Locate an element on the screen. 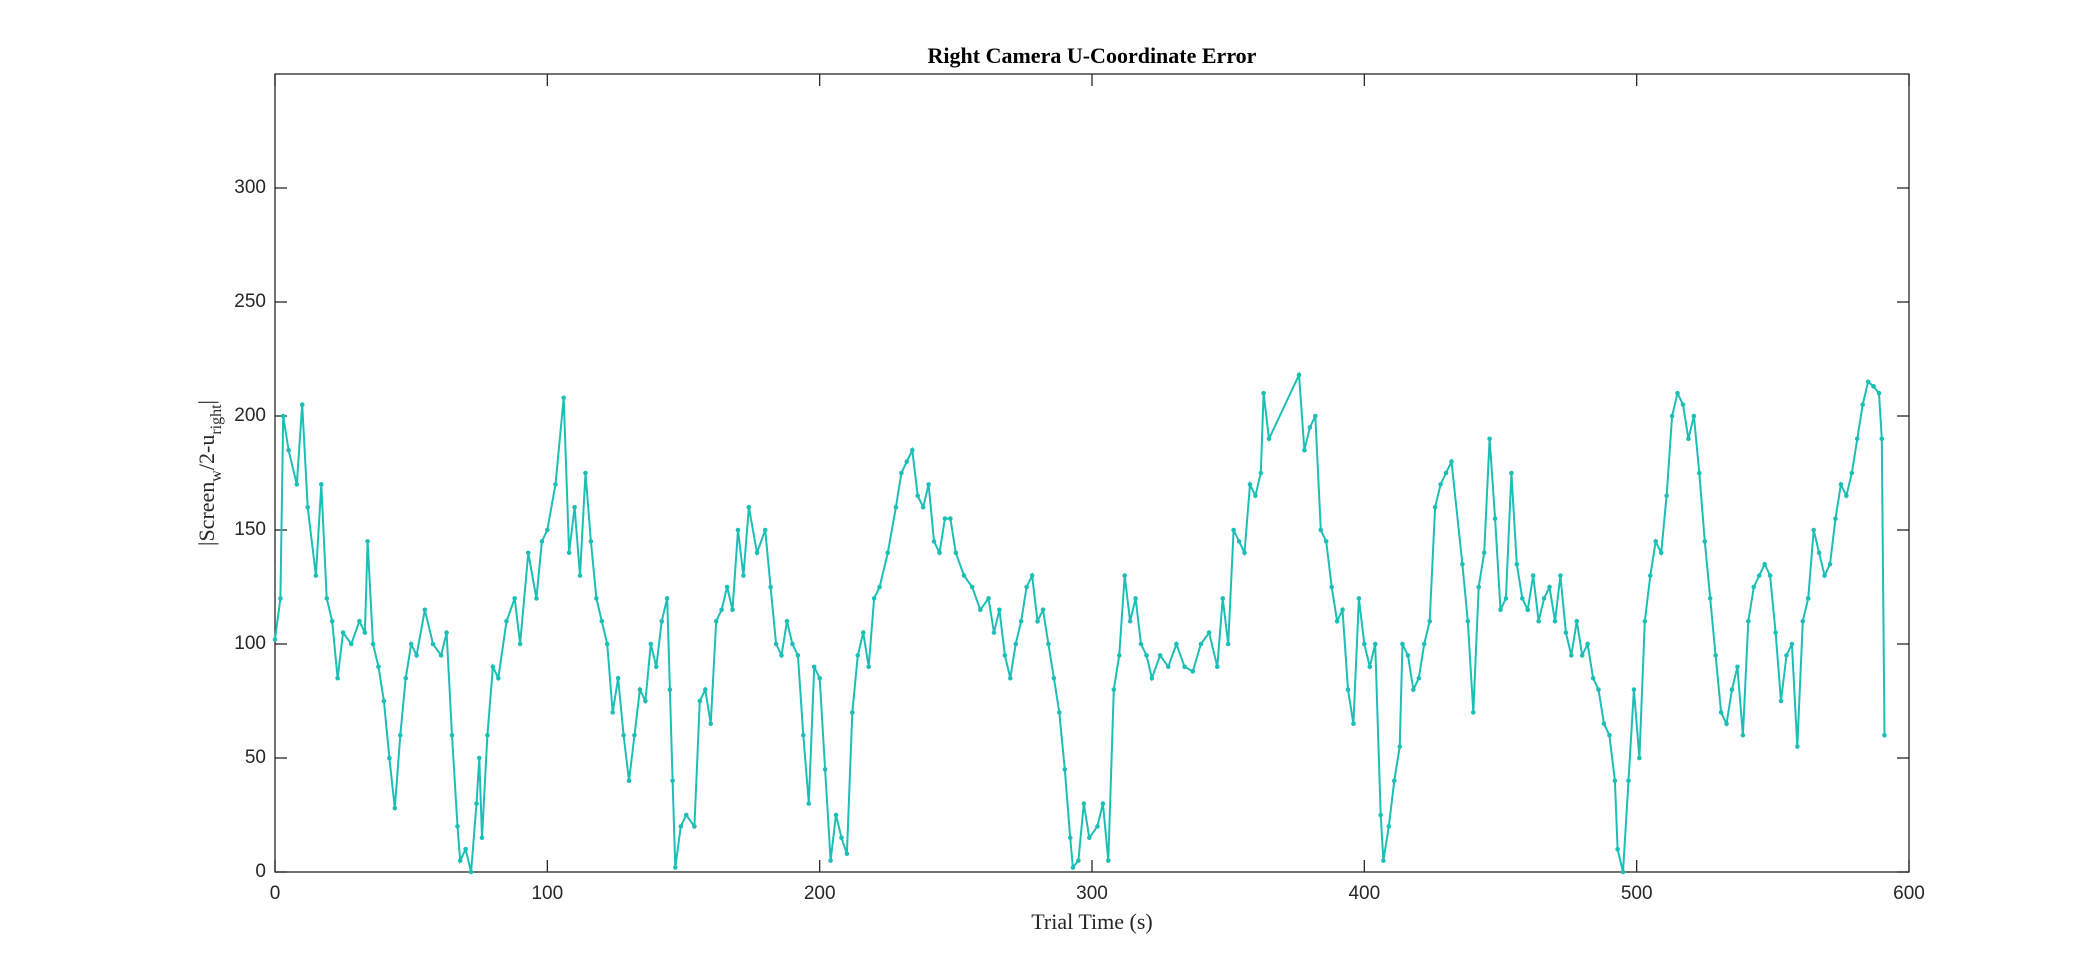 Image resolution: width=2100 pixels, height=975 pixels. y-tick-label: 0 is located at coordinates (260, 871).